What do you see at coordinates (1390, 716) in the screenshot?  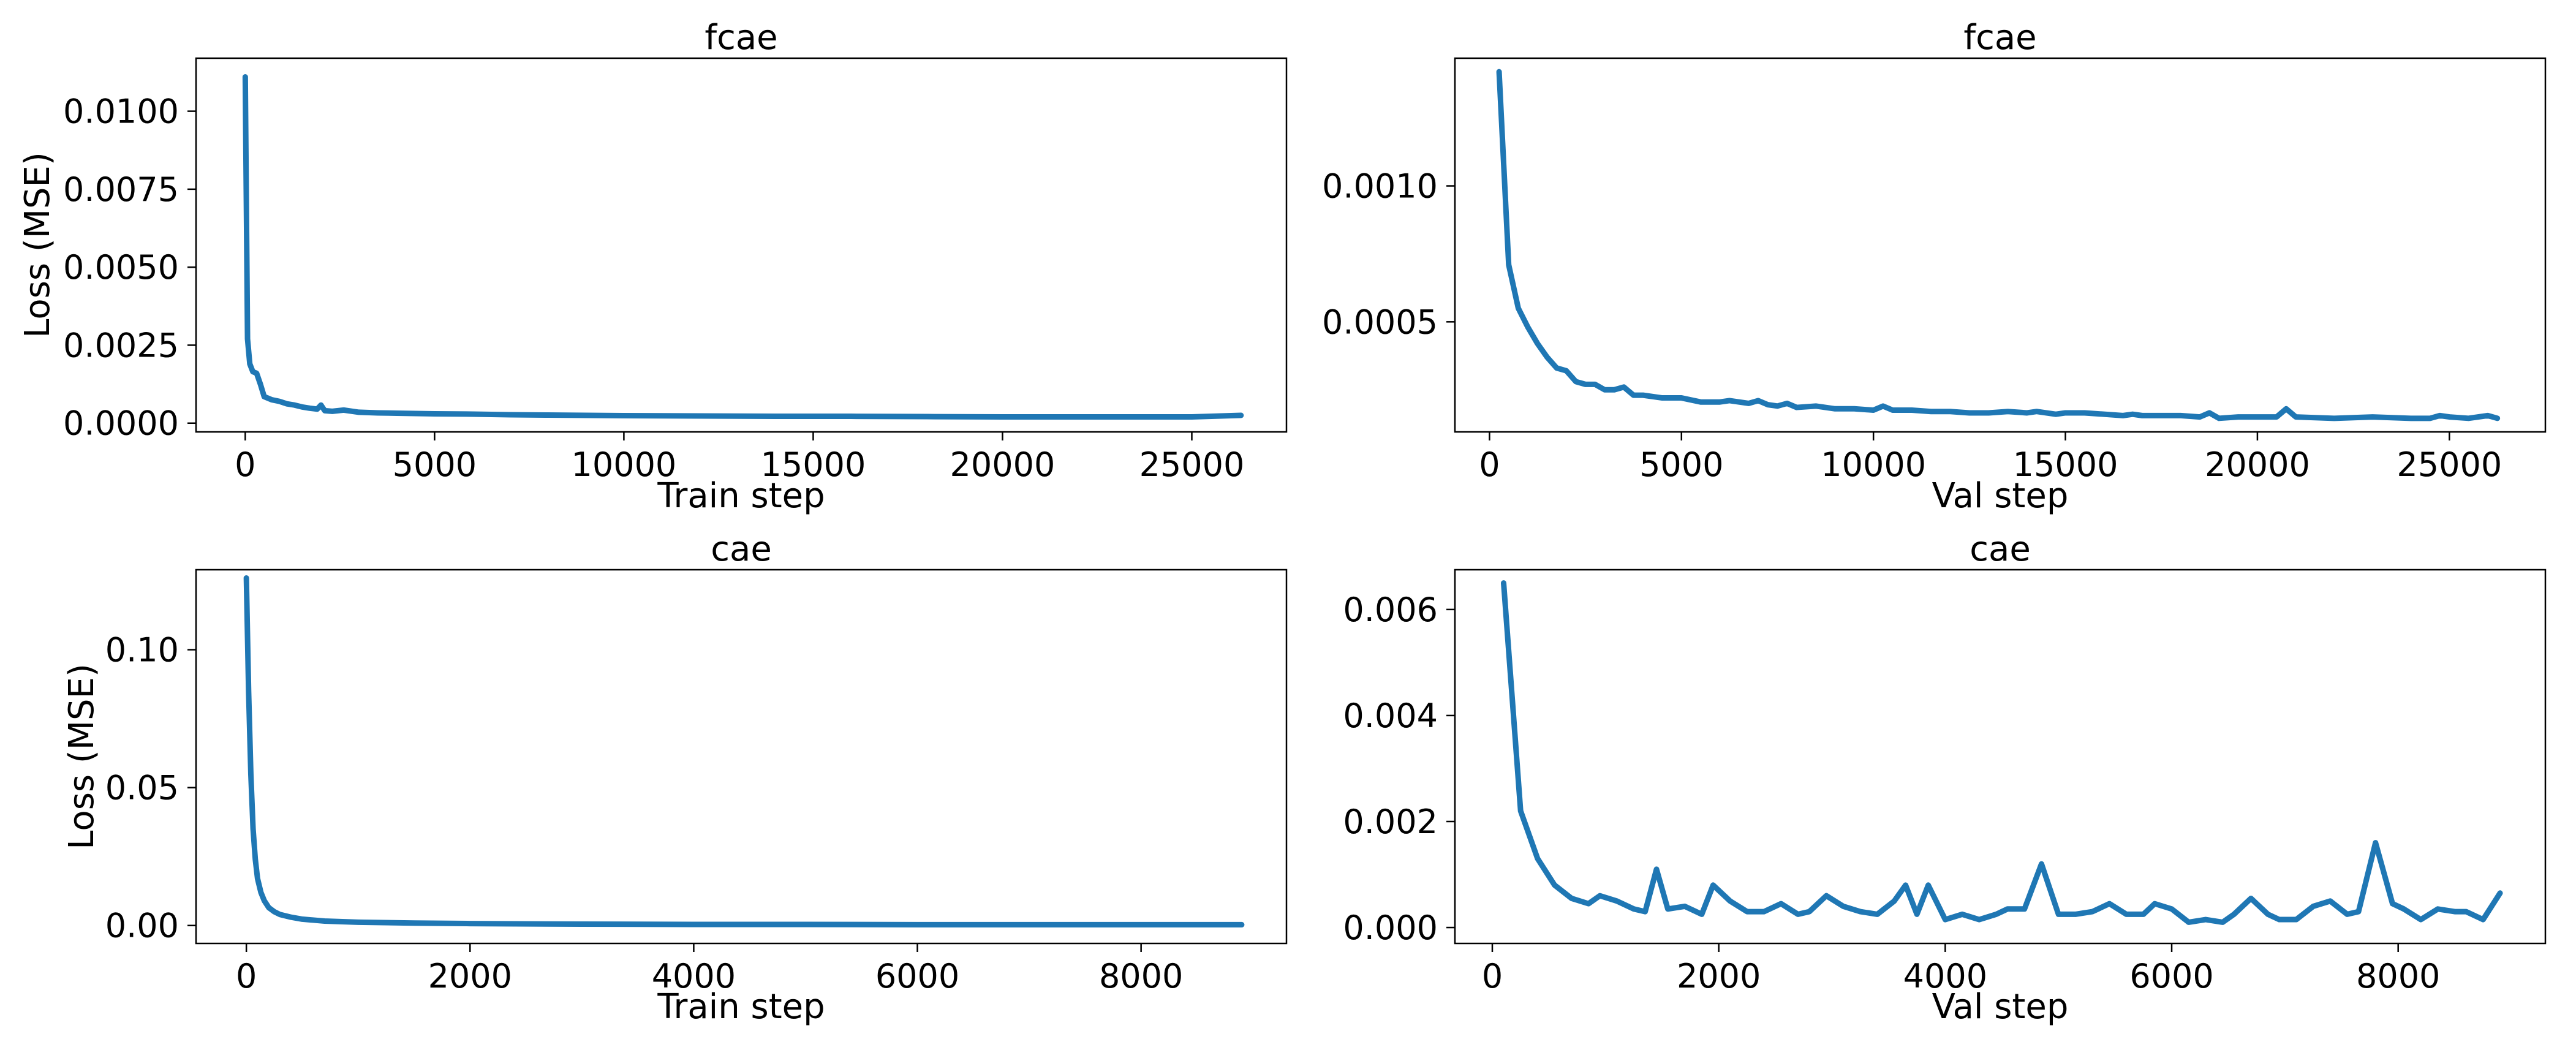 I see `y-tick-label: 0.004` at bounding box center [1390, 716].